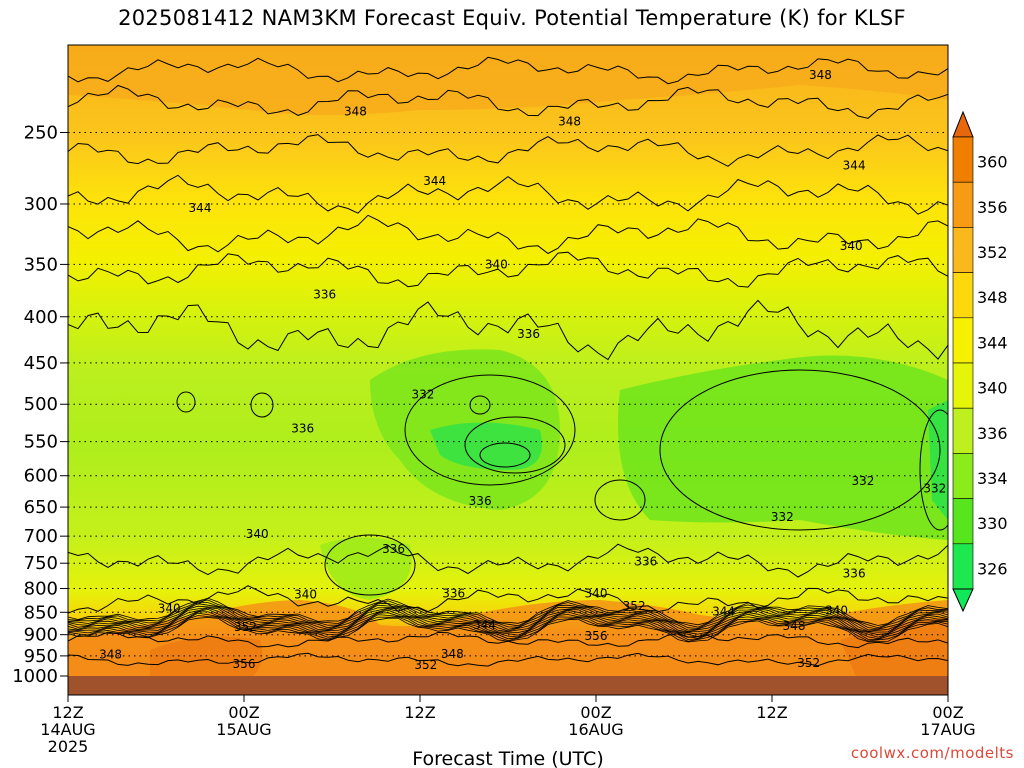 The width and height of the screenshot is (1024, 768). What do you see at coordinates (508, 685) in the screenshot?
I see `ground-below-surface` at bounding box center [508, 685].